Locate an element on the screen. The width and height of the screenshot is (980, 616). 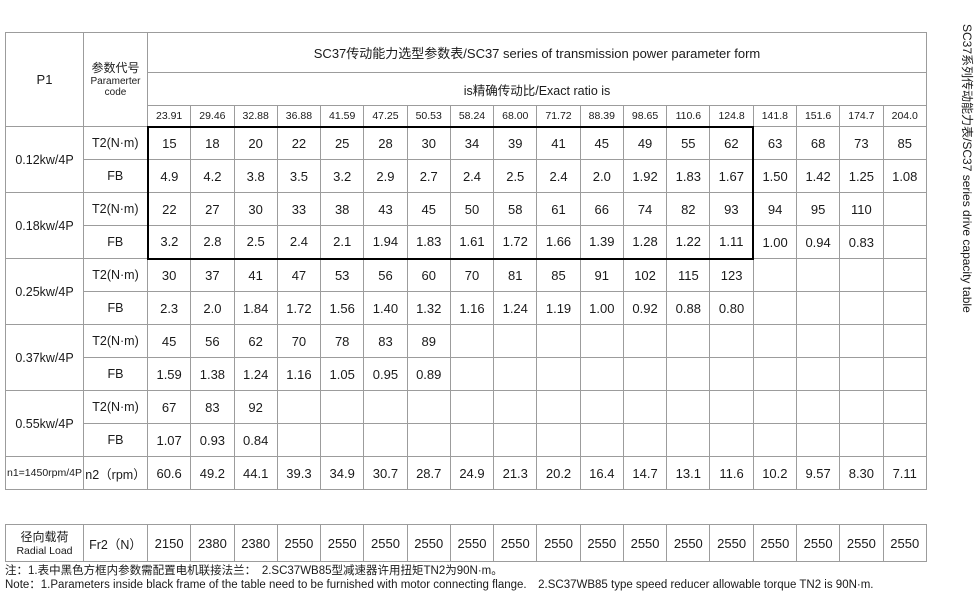
ratio-value-cell: 151.6 is located at coordinates (818, 116).